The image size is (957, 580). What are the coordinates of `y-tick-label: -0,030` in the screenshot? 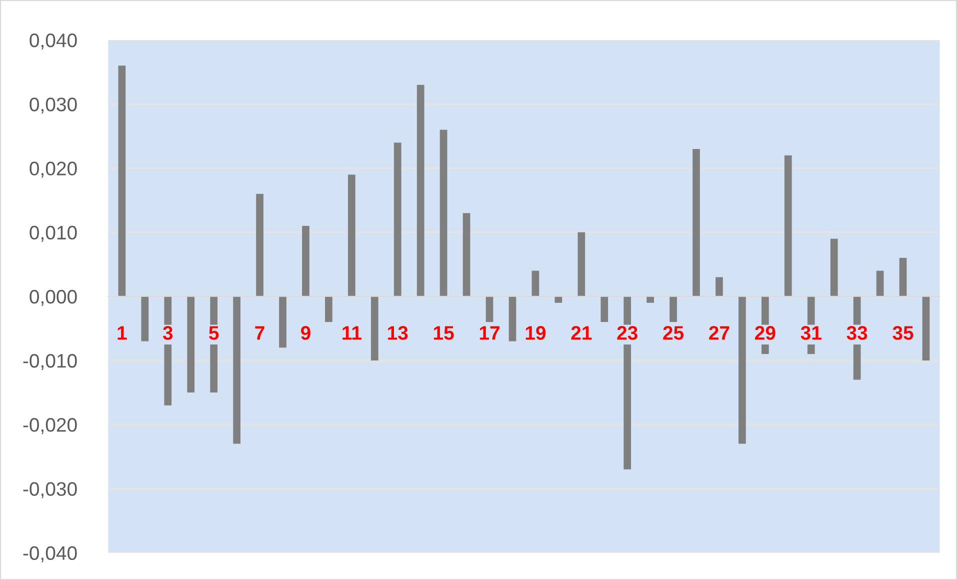 It's located at (50, 490).